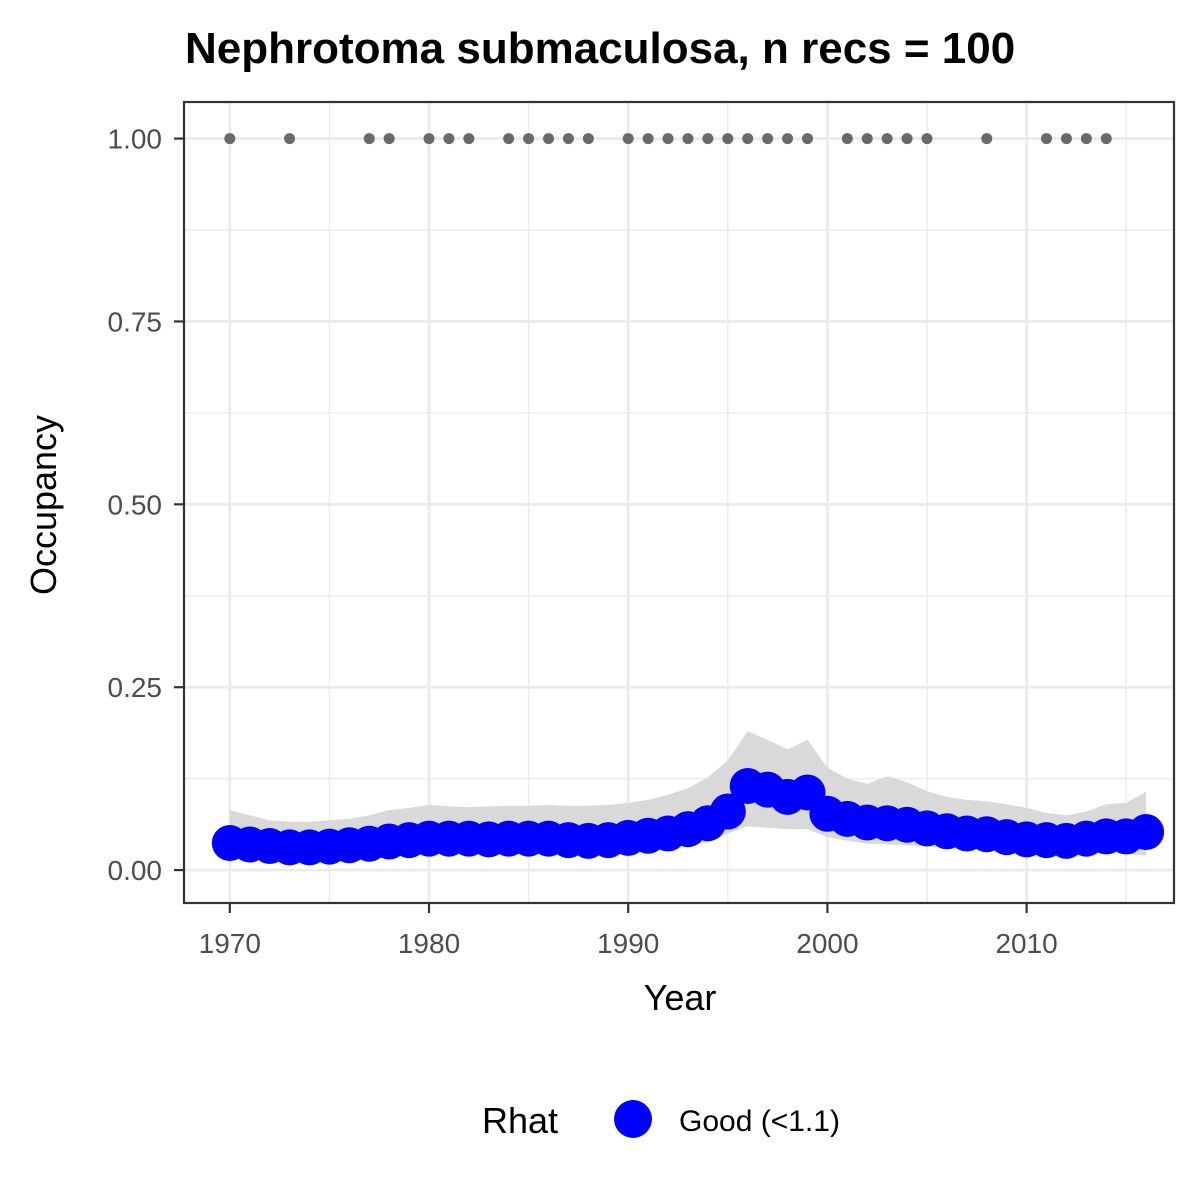 This screenshot has height=1200, width=1200. I want to click on legend-key-good, so click(633, 1119).